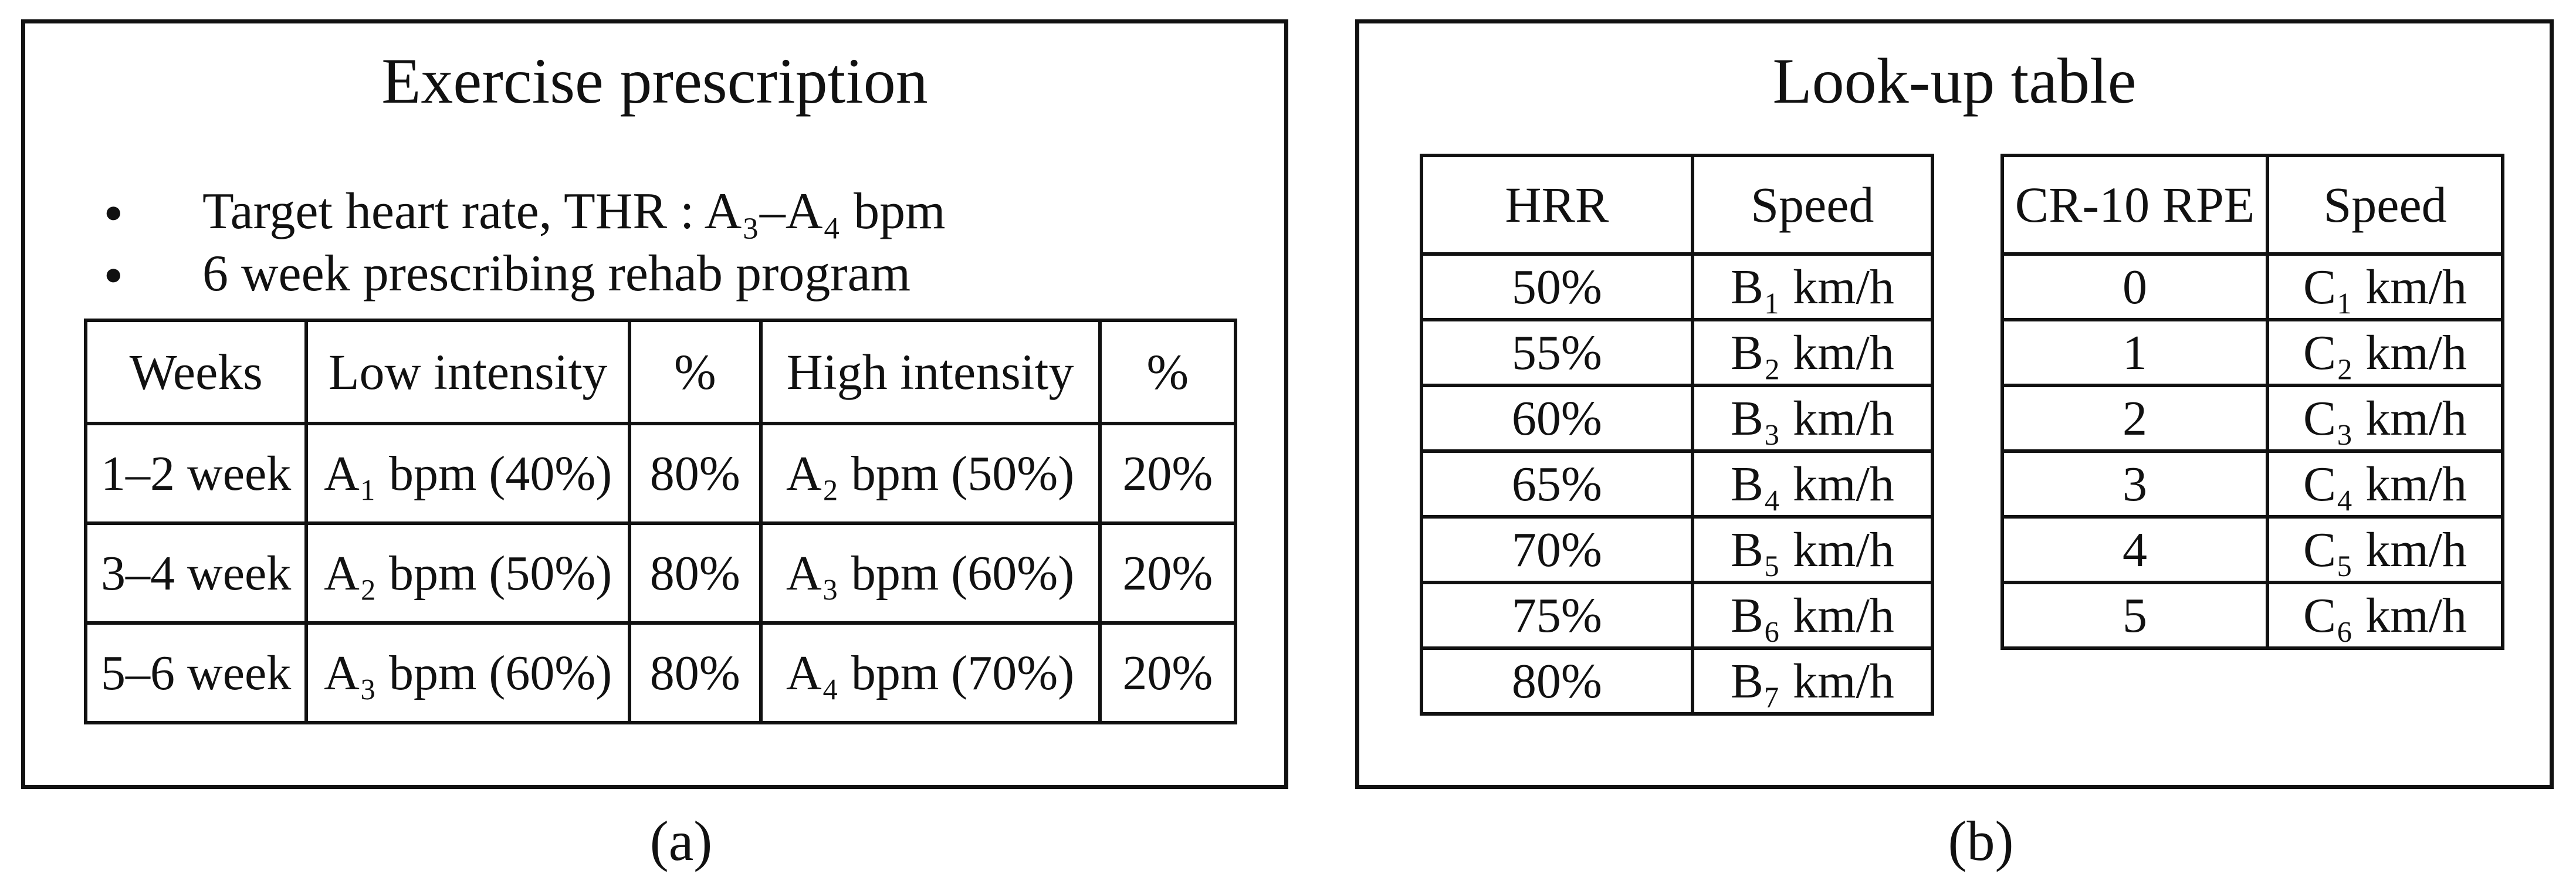 The width and height of the screenshot is (2576, 884). Describe the element at coordinates (468, 573) in the screenshot. I see `cell-low-intensity: A₂ bpm (50%)` at that location.